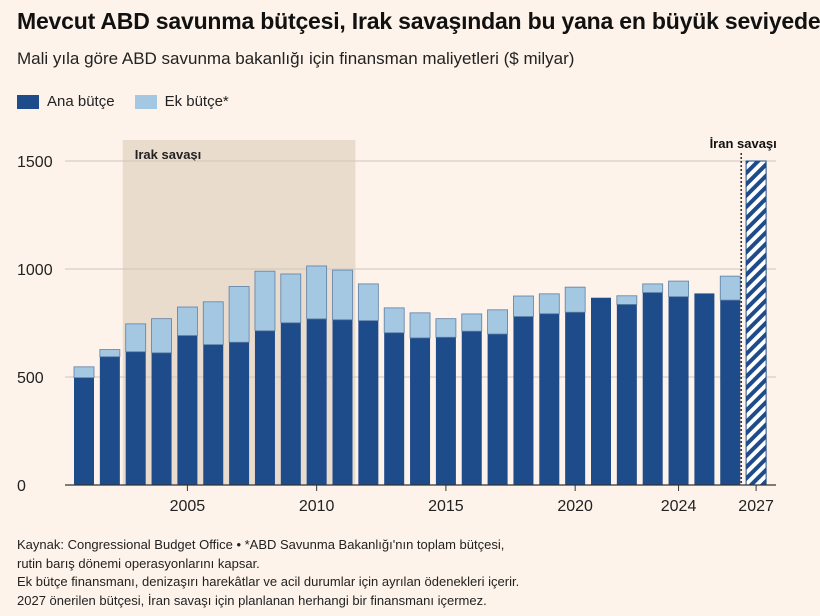 The image size is (820, 616). What do you see at coordinates (368, 302) in the screenshot?
I see `bar-supplemental-2012` at bounding box center [368, 302].